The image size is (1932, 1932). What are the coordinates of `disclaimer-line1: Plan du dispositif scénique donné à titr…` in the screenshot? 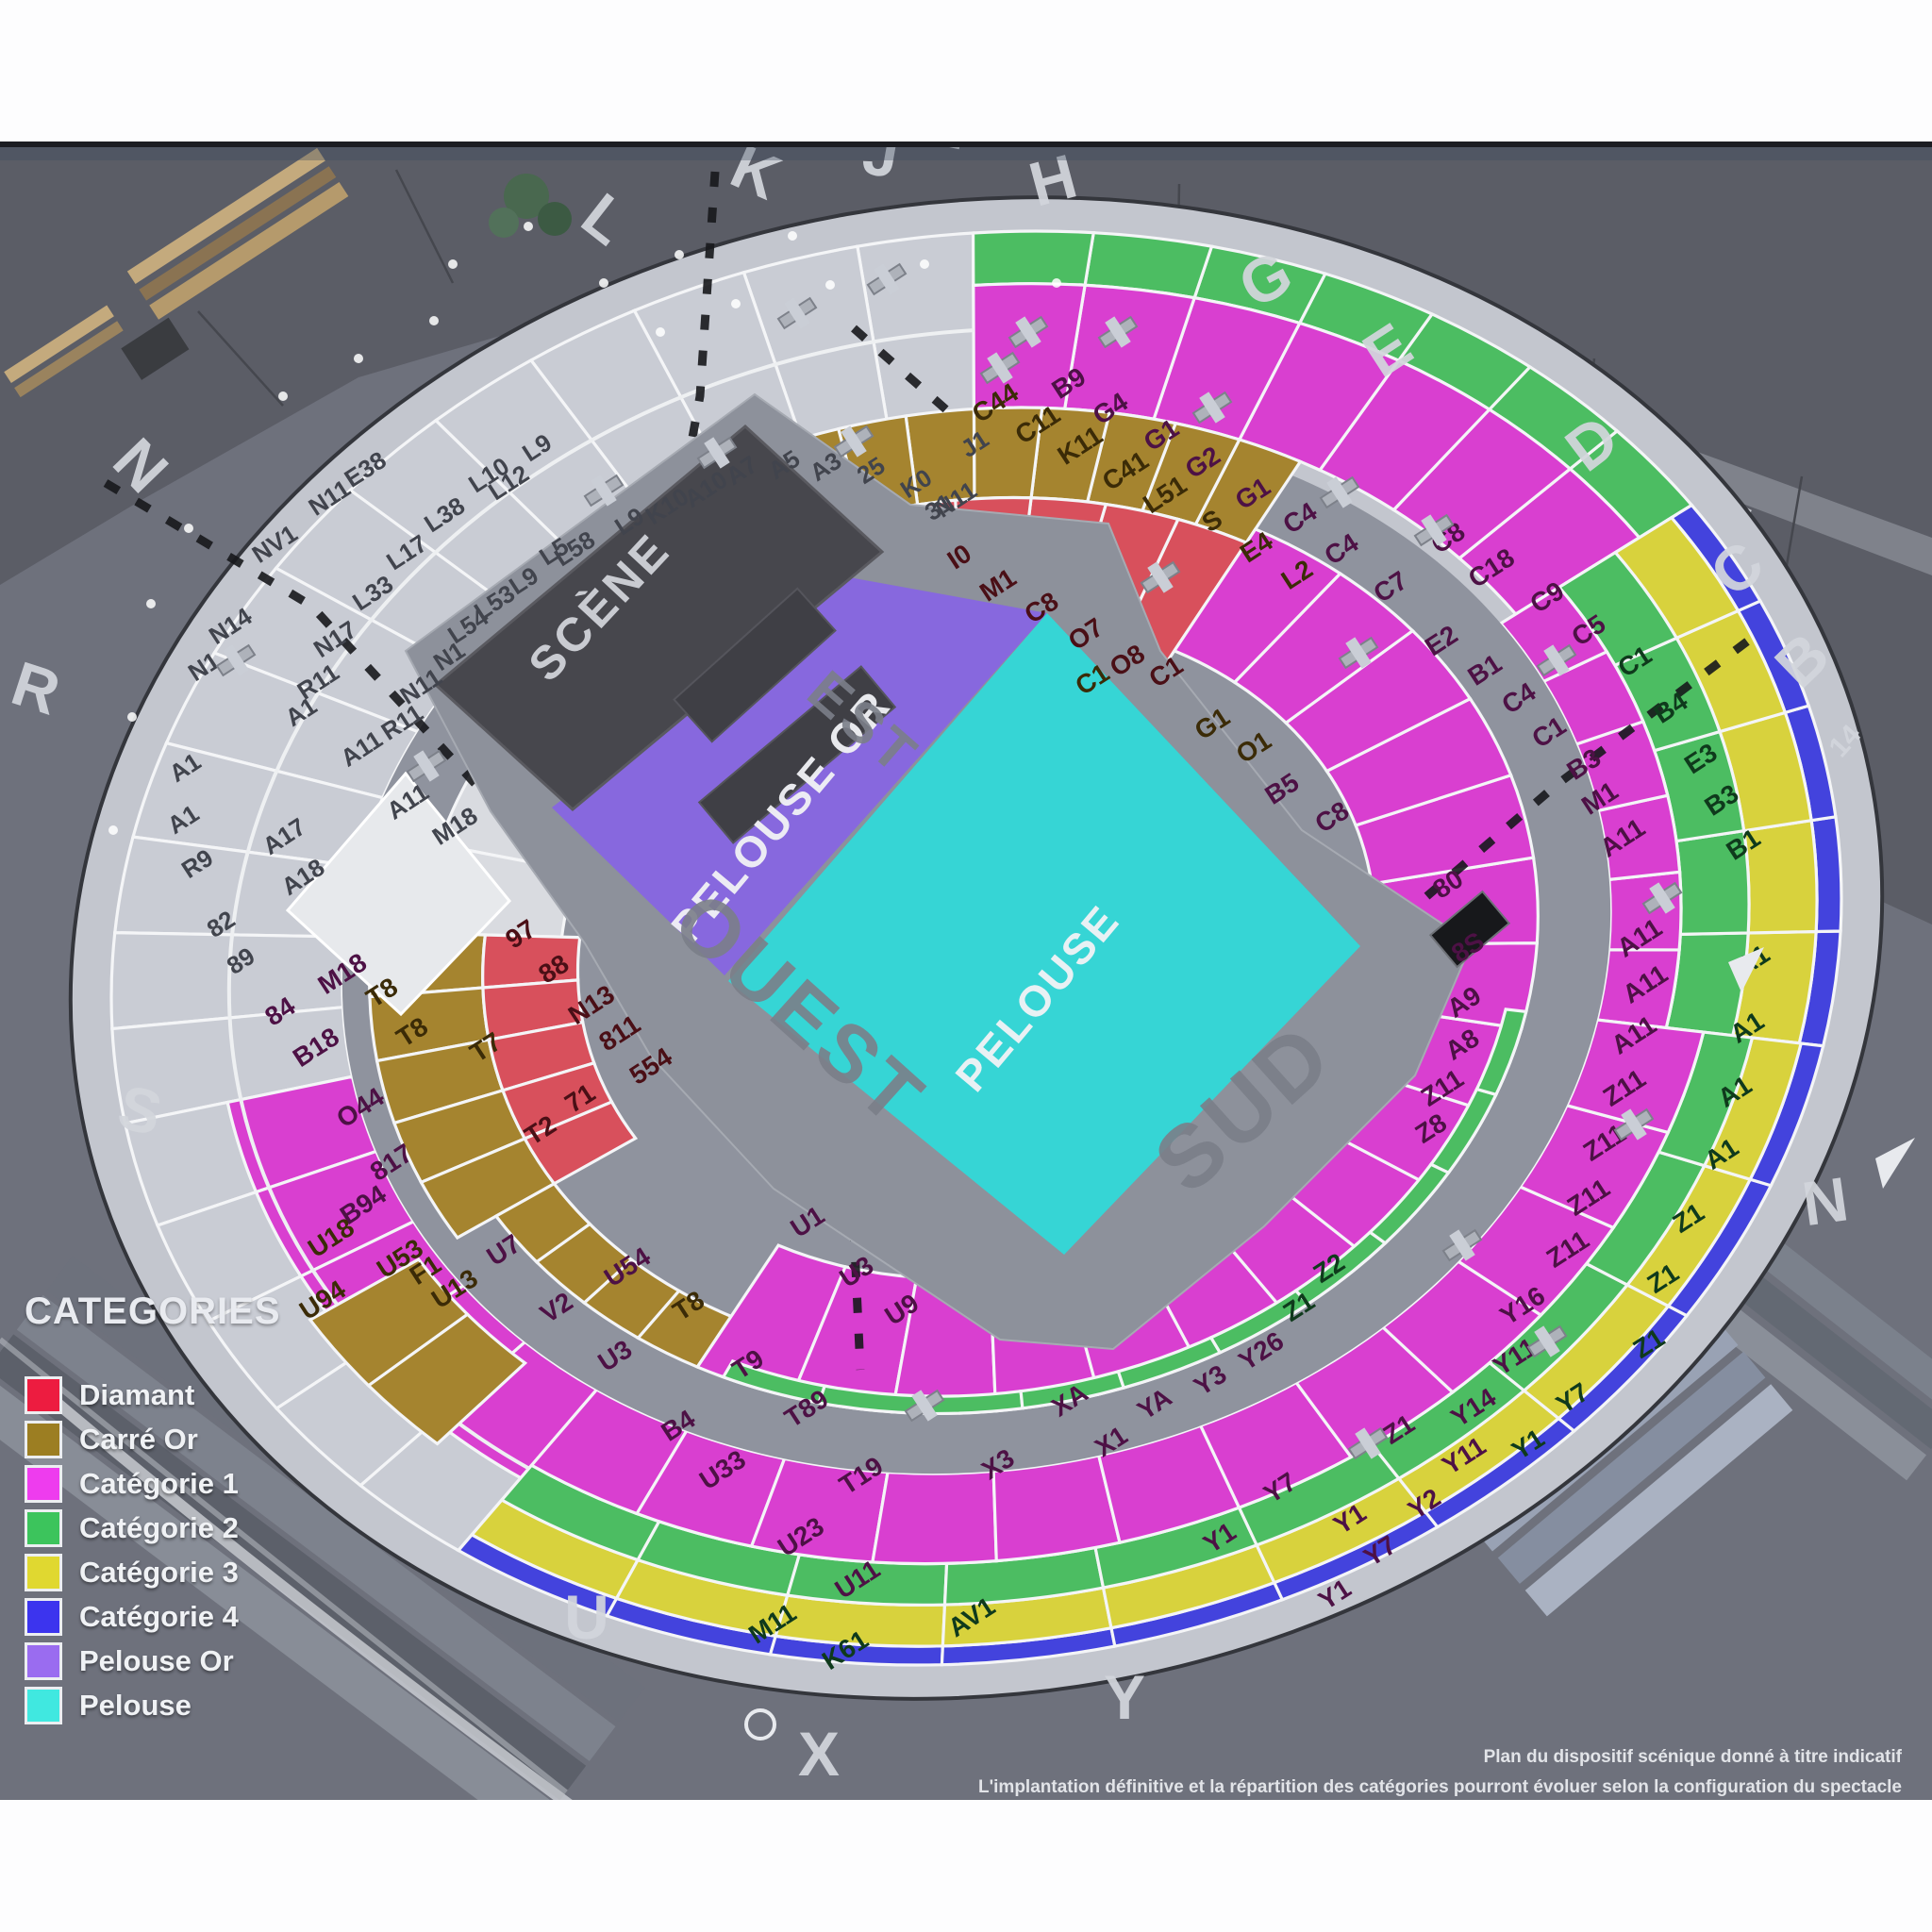 It's located at (1694, 1757).